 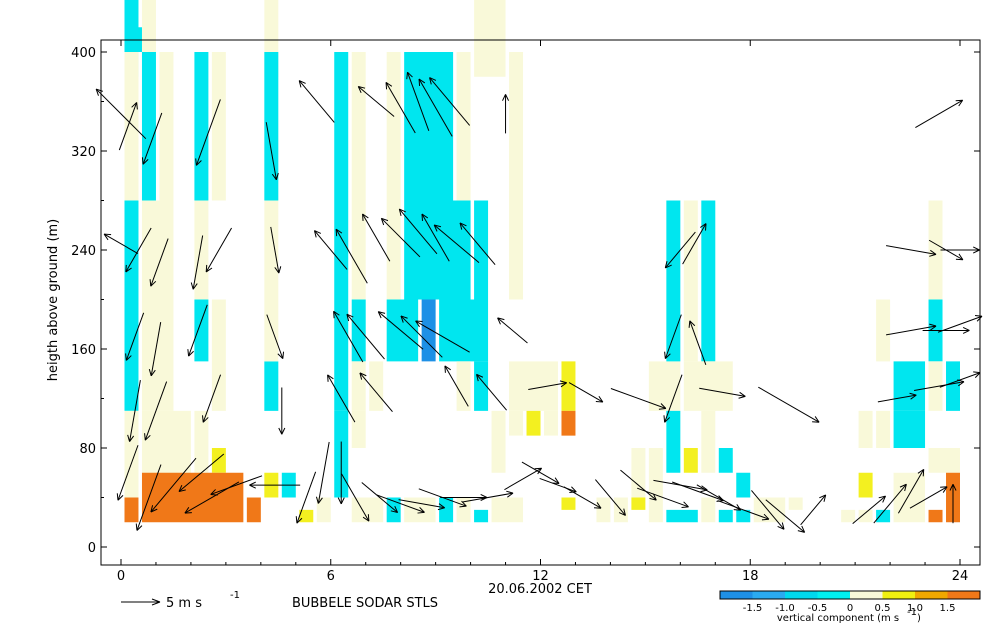 I want to click on colorbar-label-close: ), so click(x=919, y=618).